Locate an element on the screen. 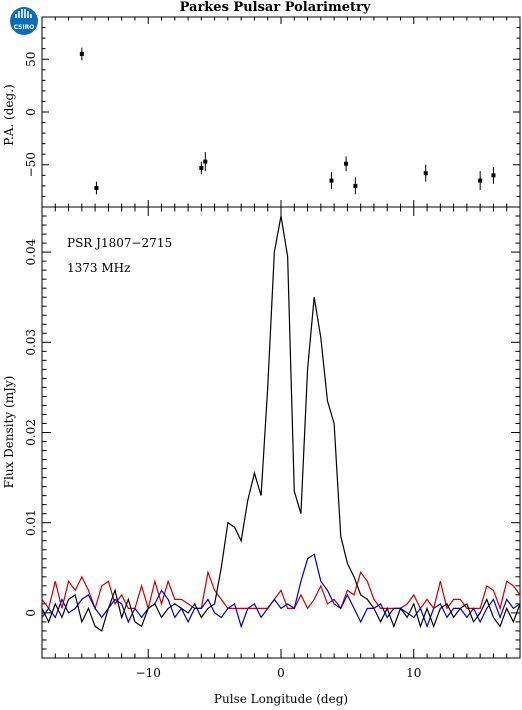  csiro-logo-text: CSIRO is located at coordinates (24, 27).